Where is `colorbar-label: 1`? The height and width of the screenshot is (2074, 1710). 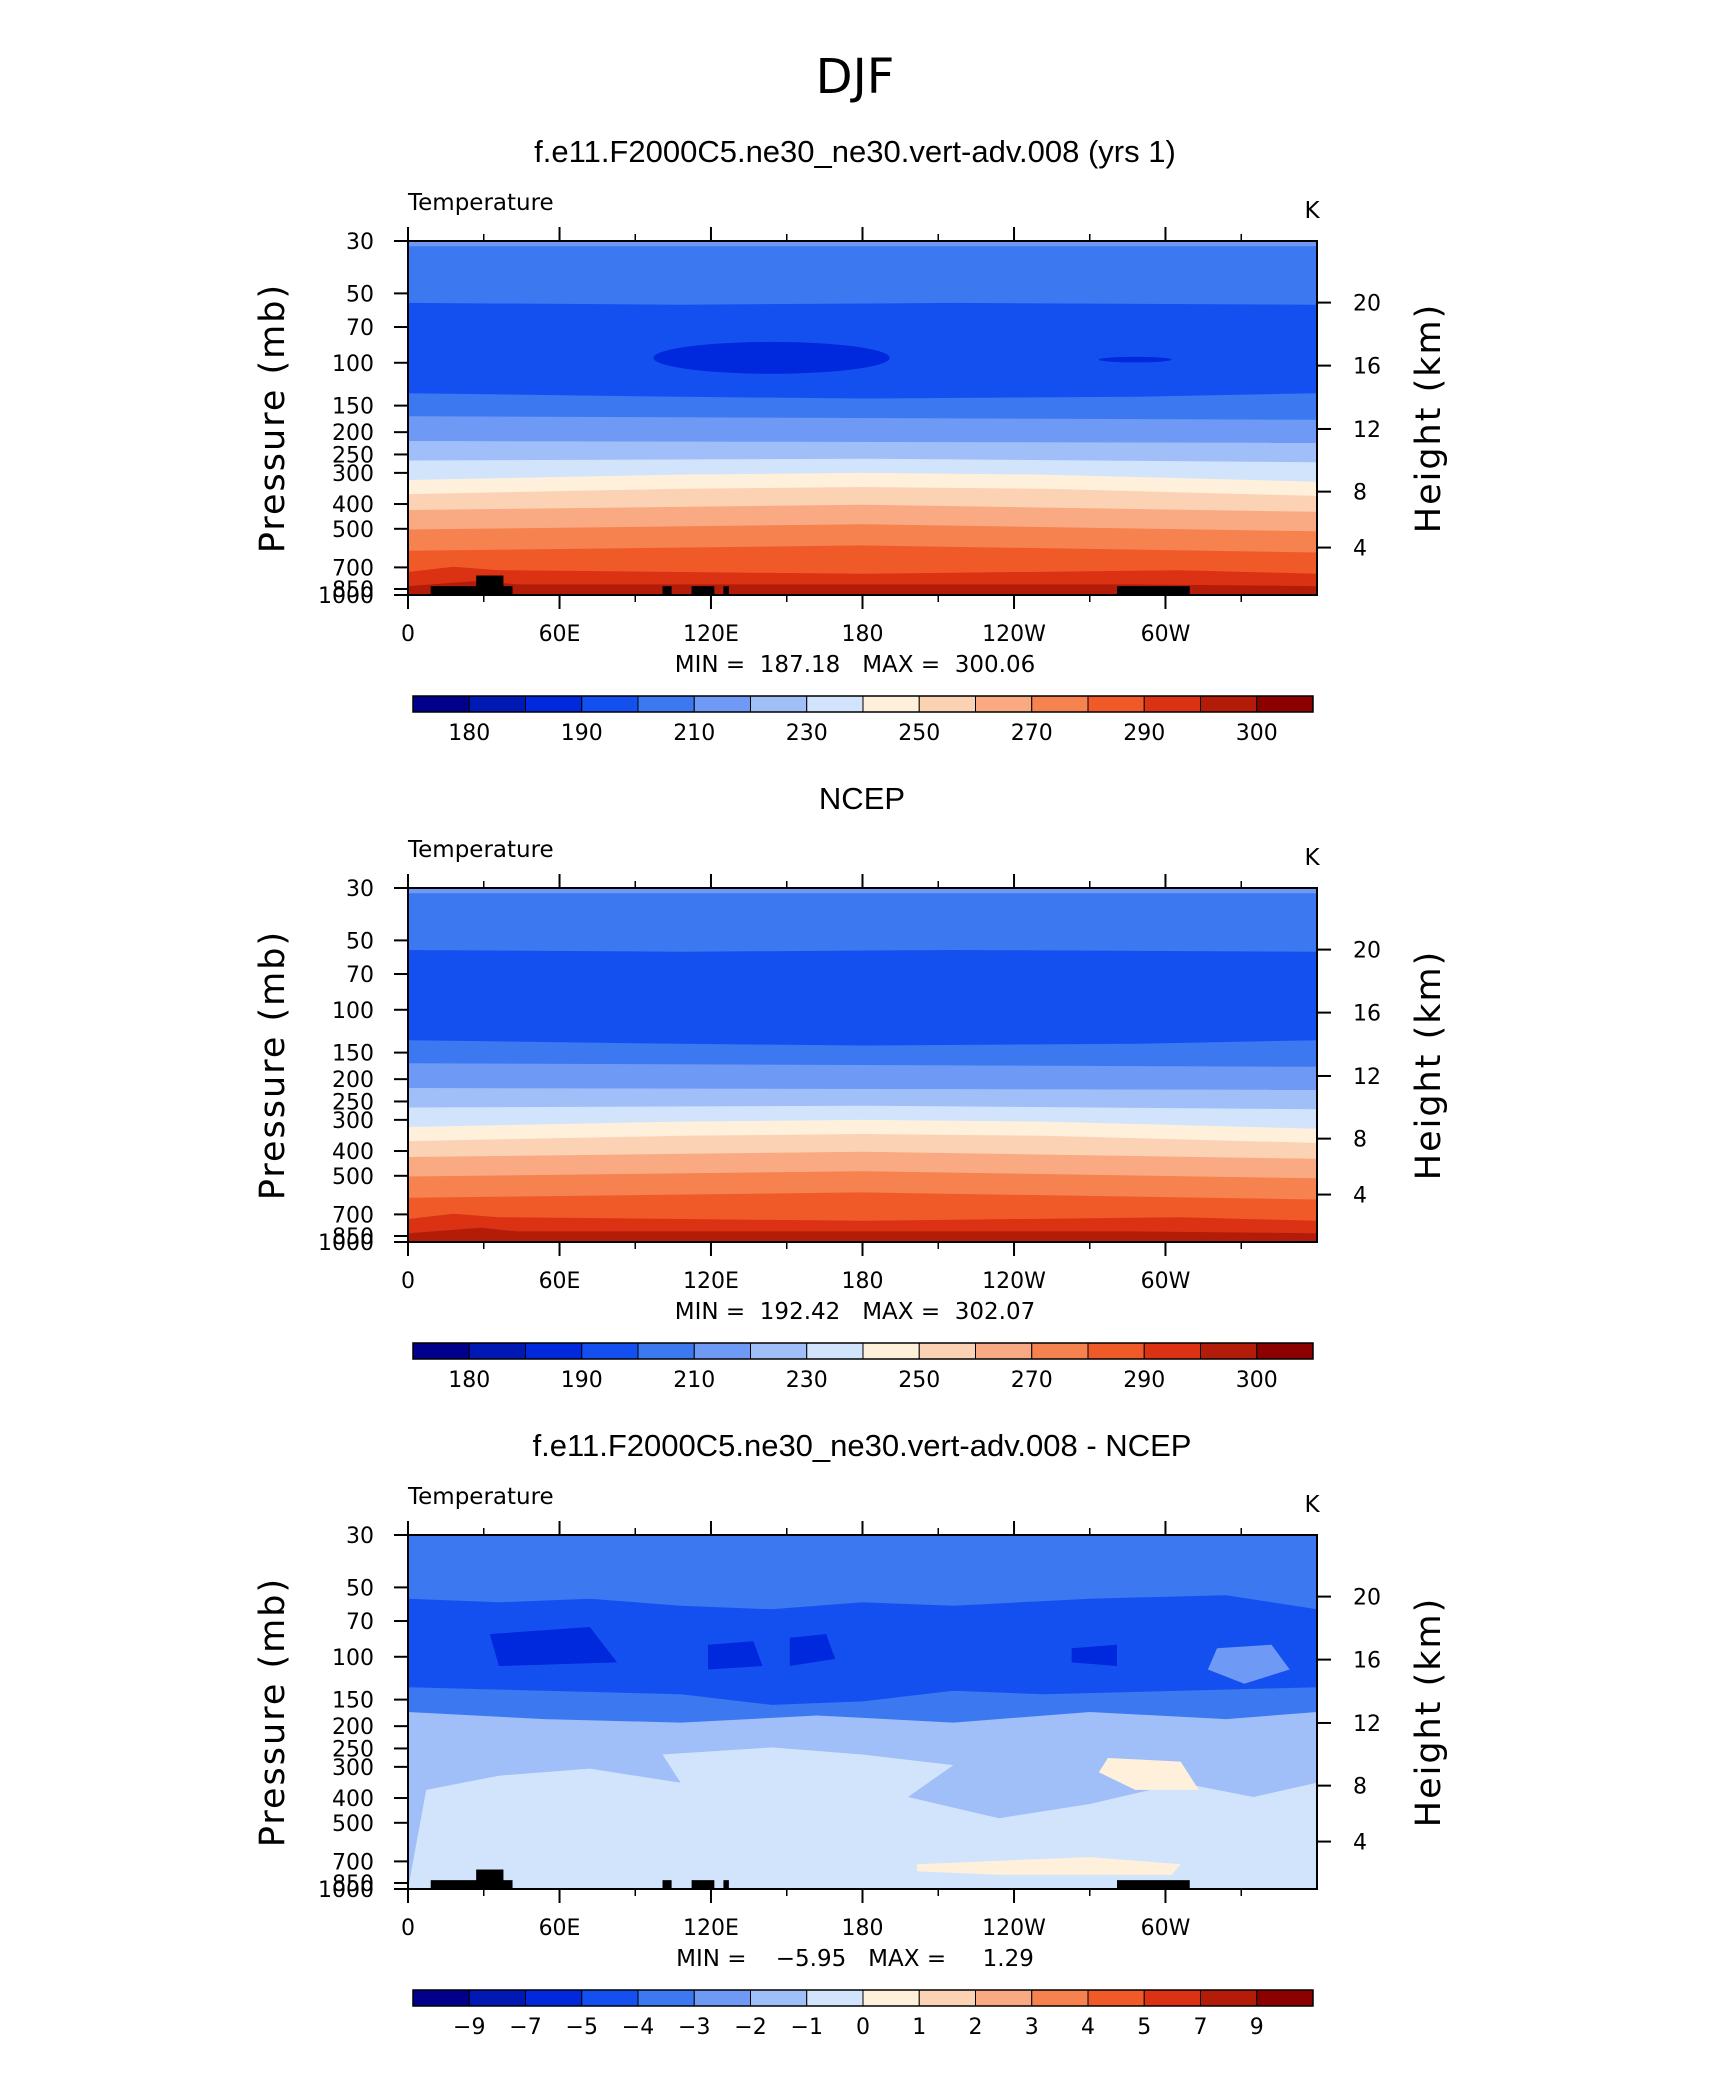
colorbar-label: 1 is located at coordinates (919, 2027).